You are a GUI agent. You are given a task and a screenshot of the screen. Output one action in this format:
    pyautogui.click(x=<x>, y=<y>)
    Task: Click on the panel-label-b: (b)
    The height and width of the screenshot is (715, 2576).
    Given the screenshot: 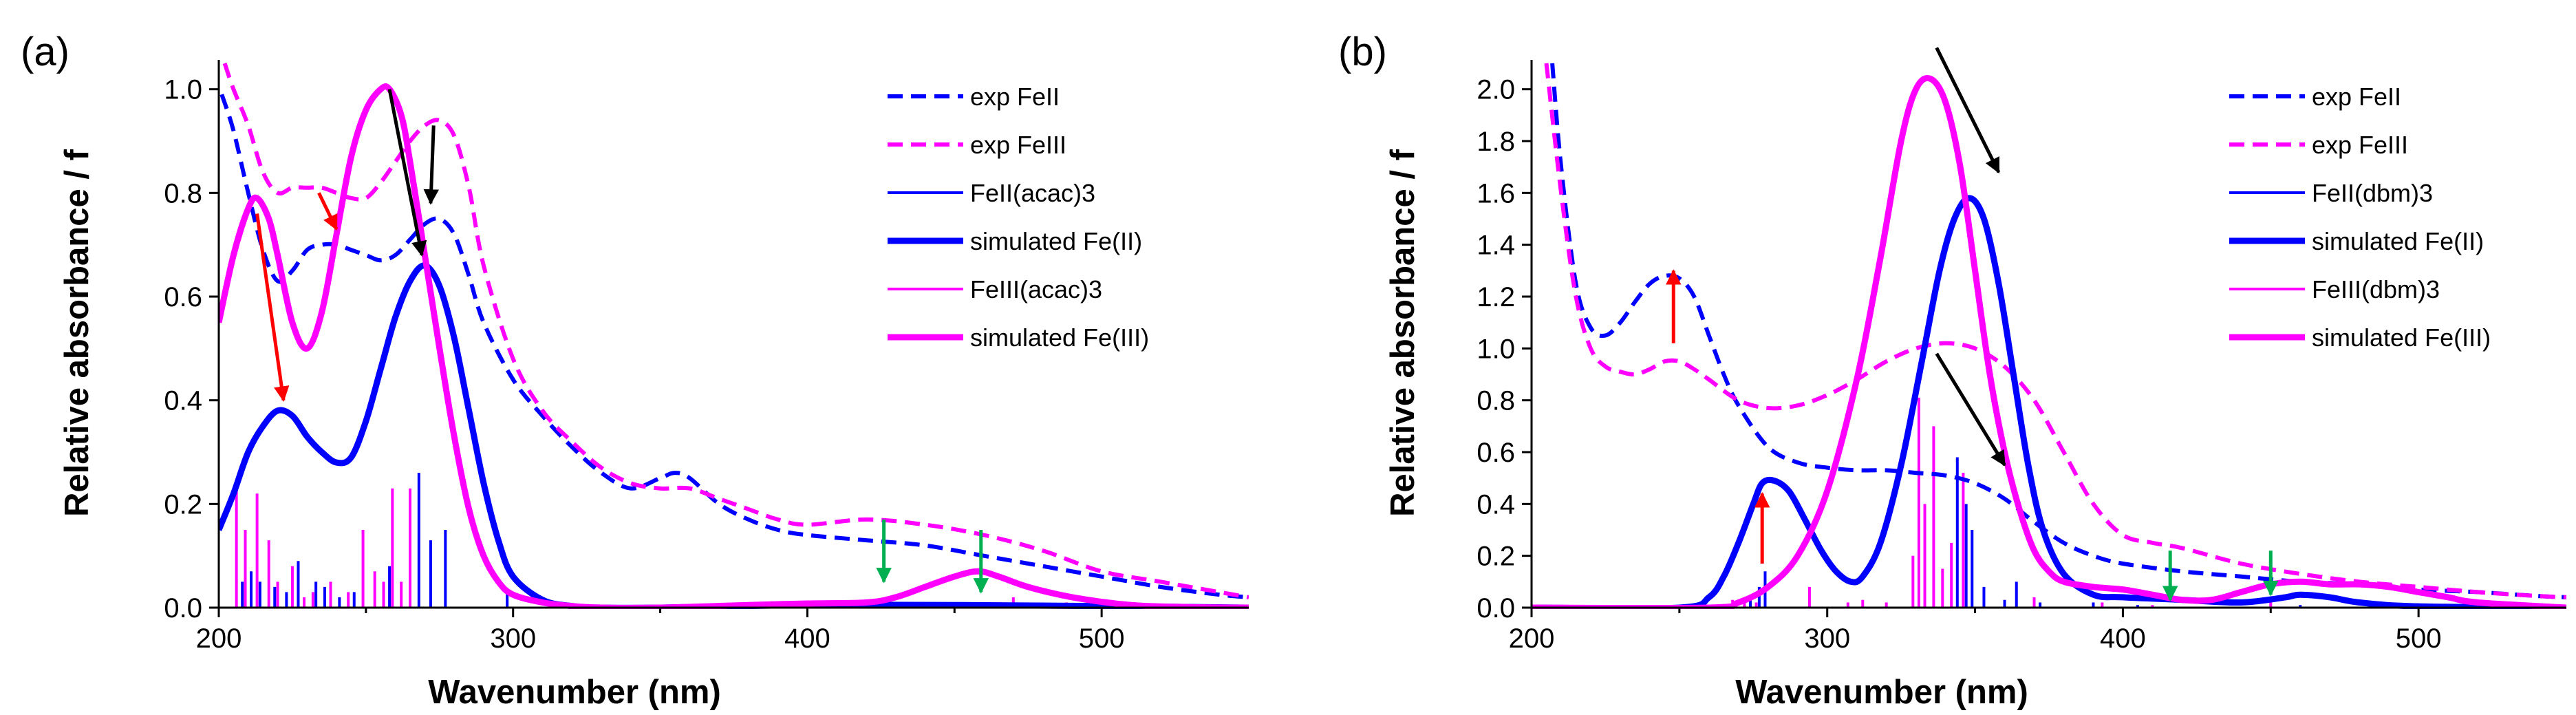 What is the action you would take?
    pyautogui.click(x=1363, y=52)
    